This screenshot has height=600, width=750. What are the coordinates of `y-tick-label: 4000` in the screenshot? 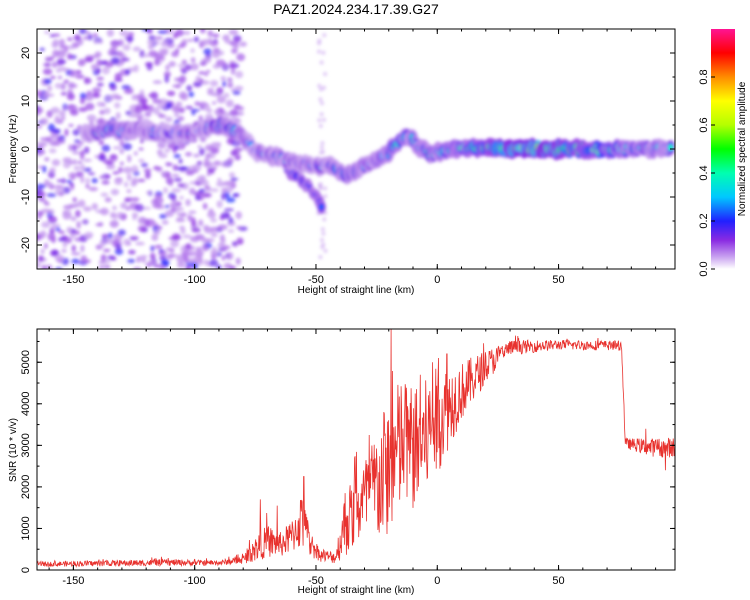 It's located at (26, 404).